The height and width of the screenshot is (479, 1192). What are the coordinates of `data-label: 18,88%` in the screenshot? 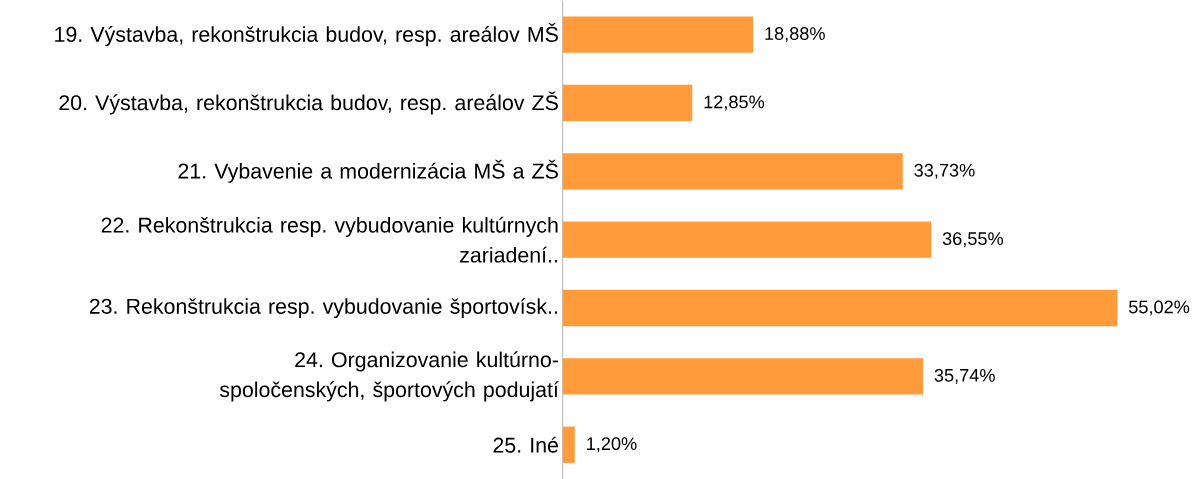 It's located at (795, 34).